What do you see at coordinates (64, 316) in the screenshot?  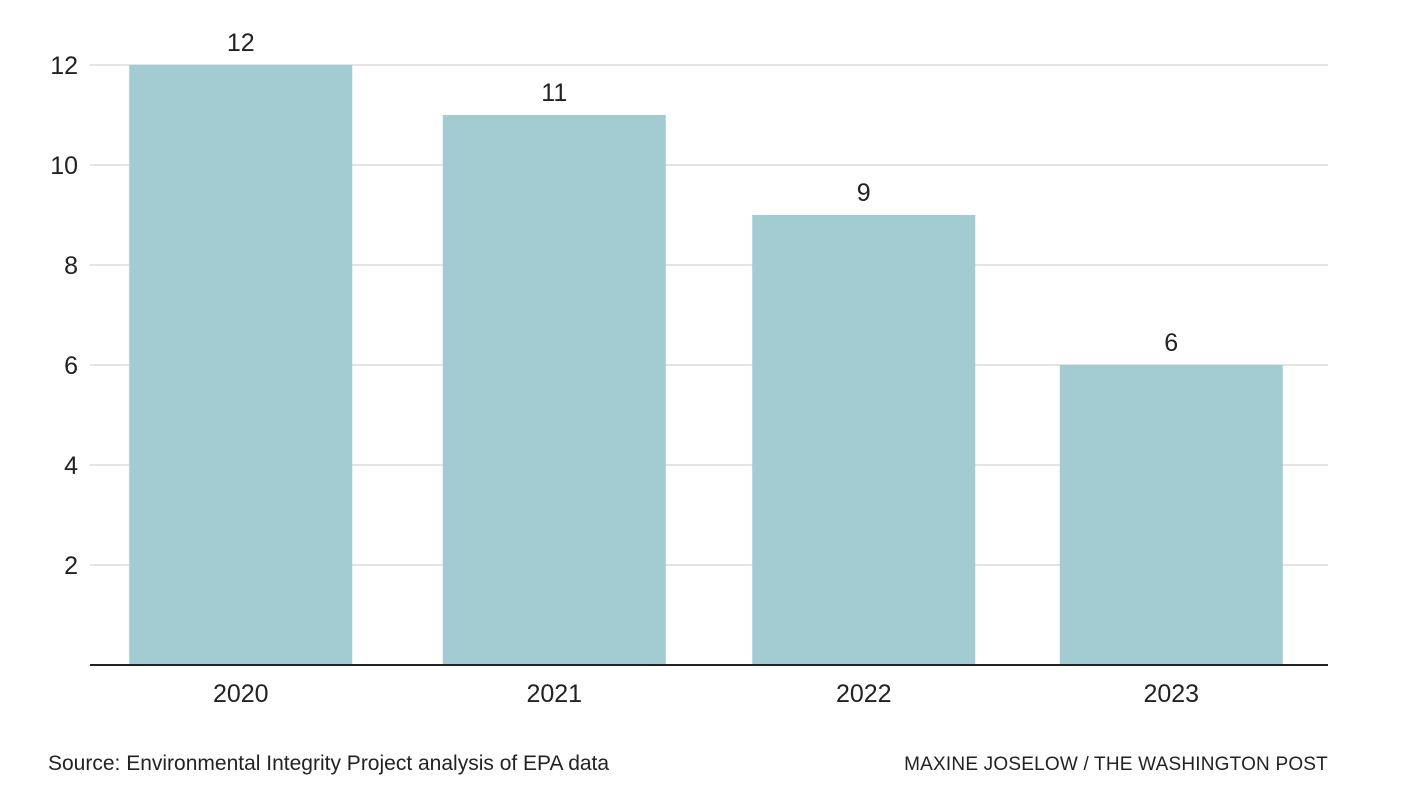 I see `y-axis-ticks: 2 4 6 8 10 12` at bounding box center [64, 316].